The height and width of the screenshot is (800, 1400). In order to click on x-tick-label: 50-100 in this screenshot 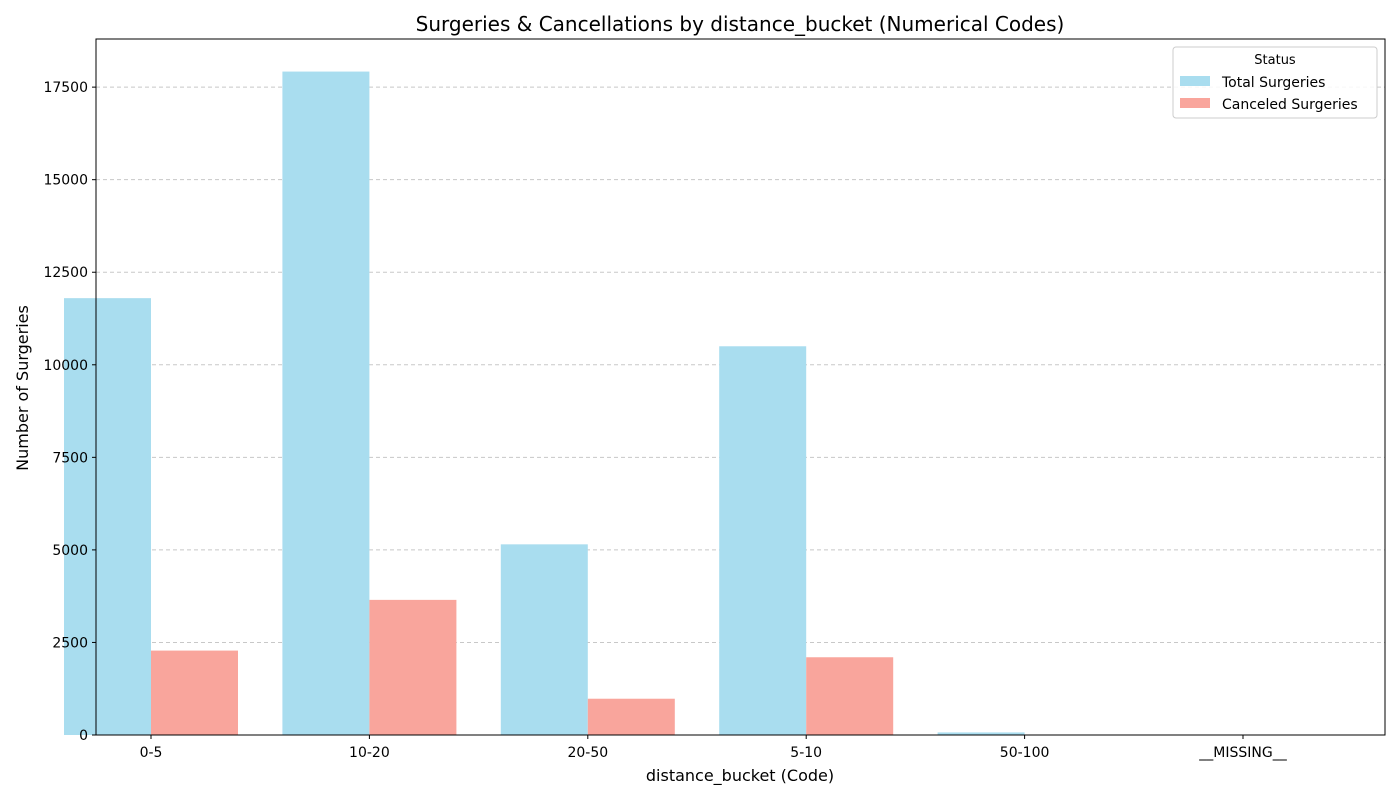, I will do `click(1025, 753)`.